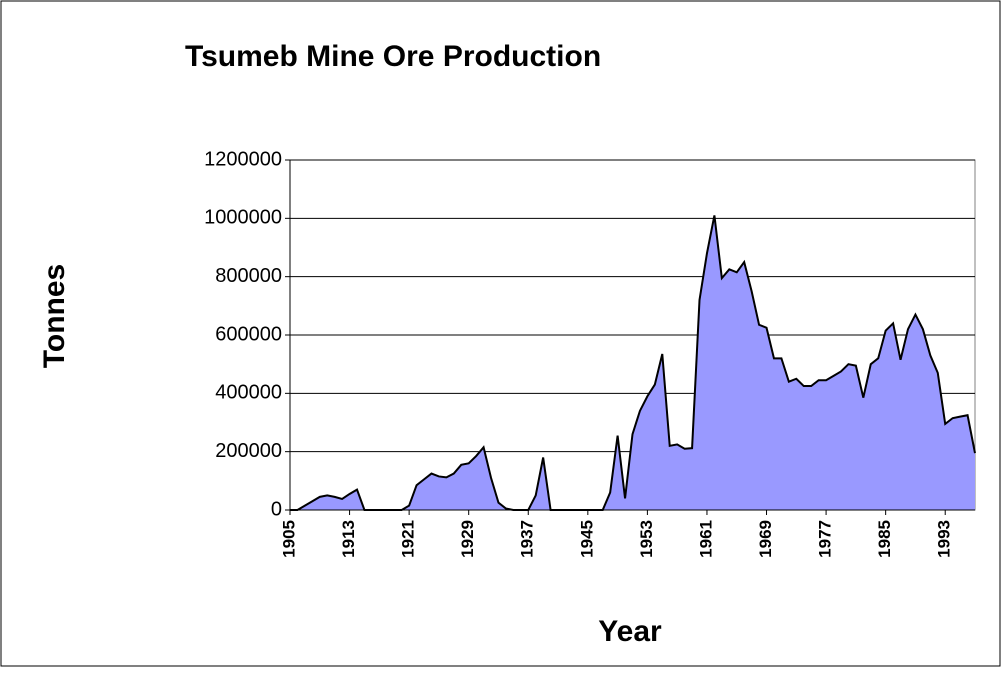  I want to click on x-tick-label: 1905, so click(288, 539).